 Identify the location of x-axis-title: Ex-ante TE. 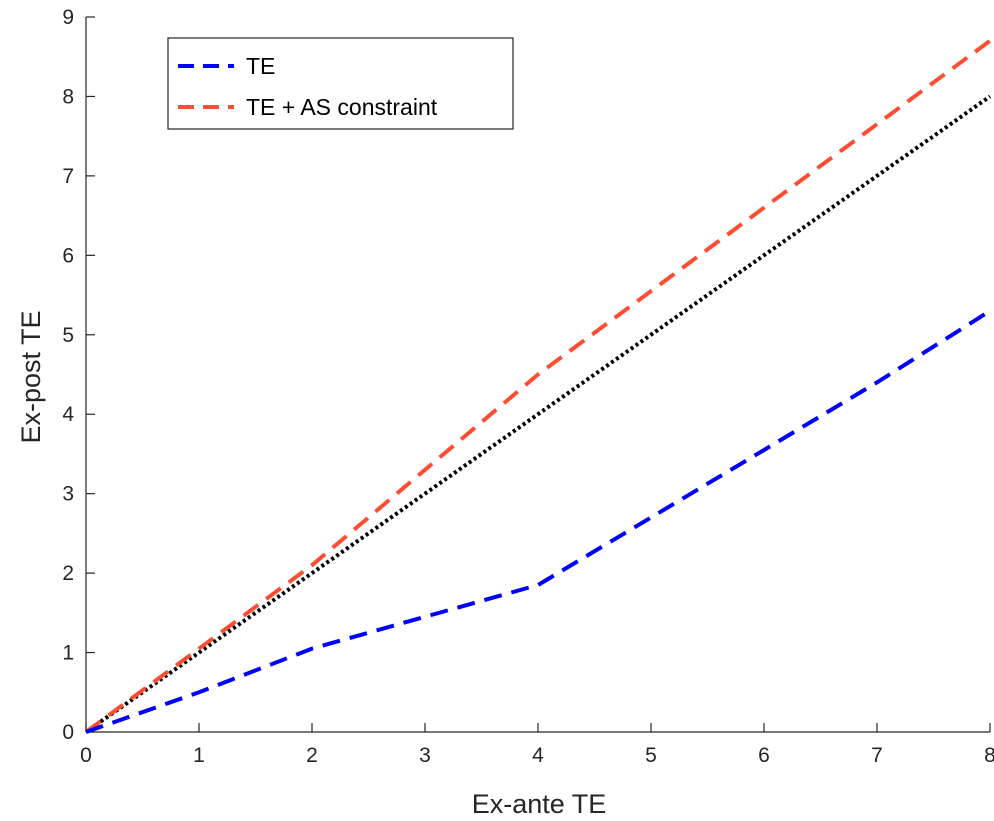
(539, 804).